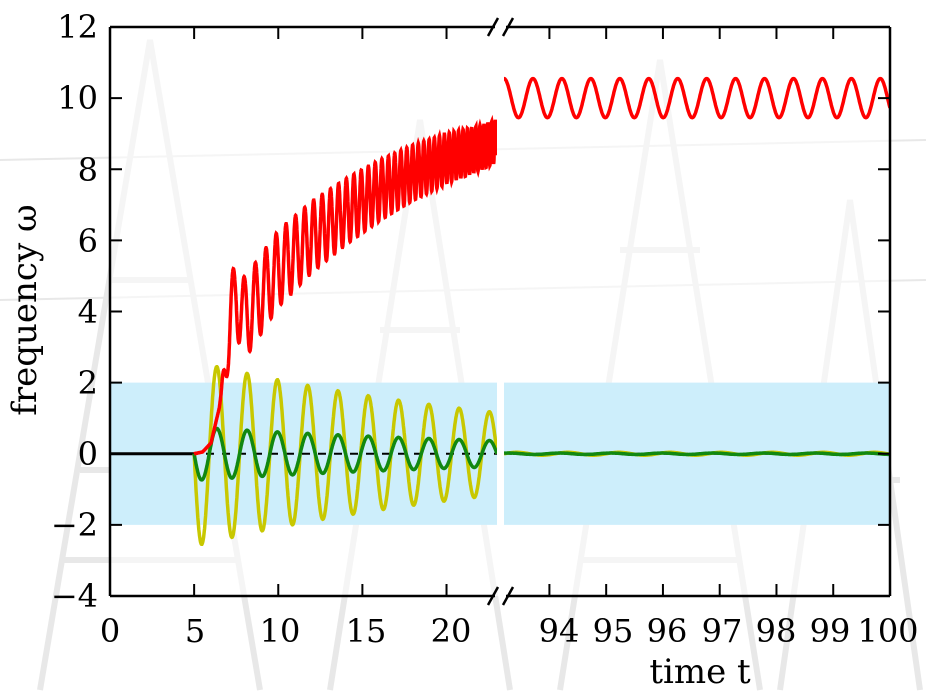 This screenshot has width=926, height=692. Describe the element at coordinates (776, 631) in the screenshot. I see `x-tick-label: 98` at that location.